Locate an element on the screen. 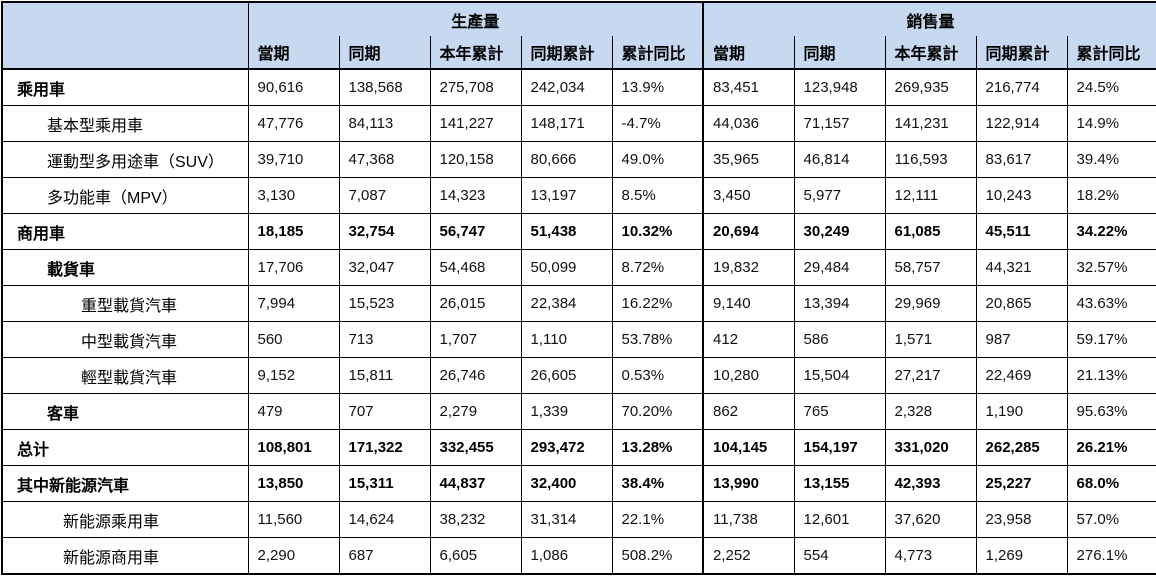  production-value-cell: 14,323 is located at coordinates (475, 195).